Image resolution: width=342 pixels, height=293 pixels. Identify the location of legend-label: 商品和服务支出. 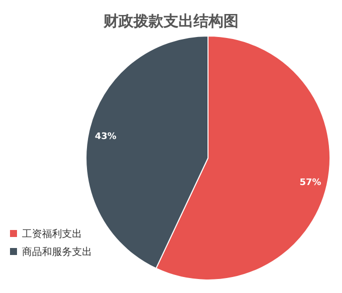
(57, 252).